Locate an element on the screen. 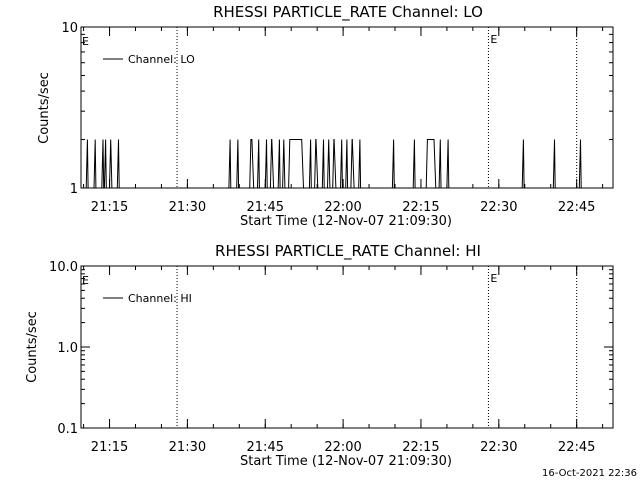 This screenshot has width=640, height=480. y-axis-label-lo: Counts/sec is located at coordinates (44, 108).